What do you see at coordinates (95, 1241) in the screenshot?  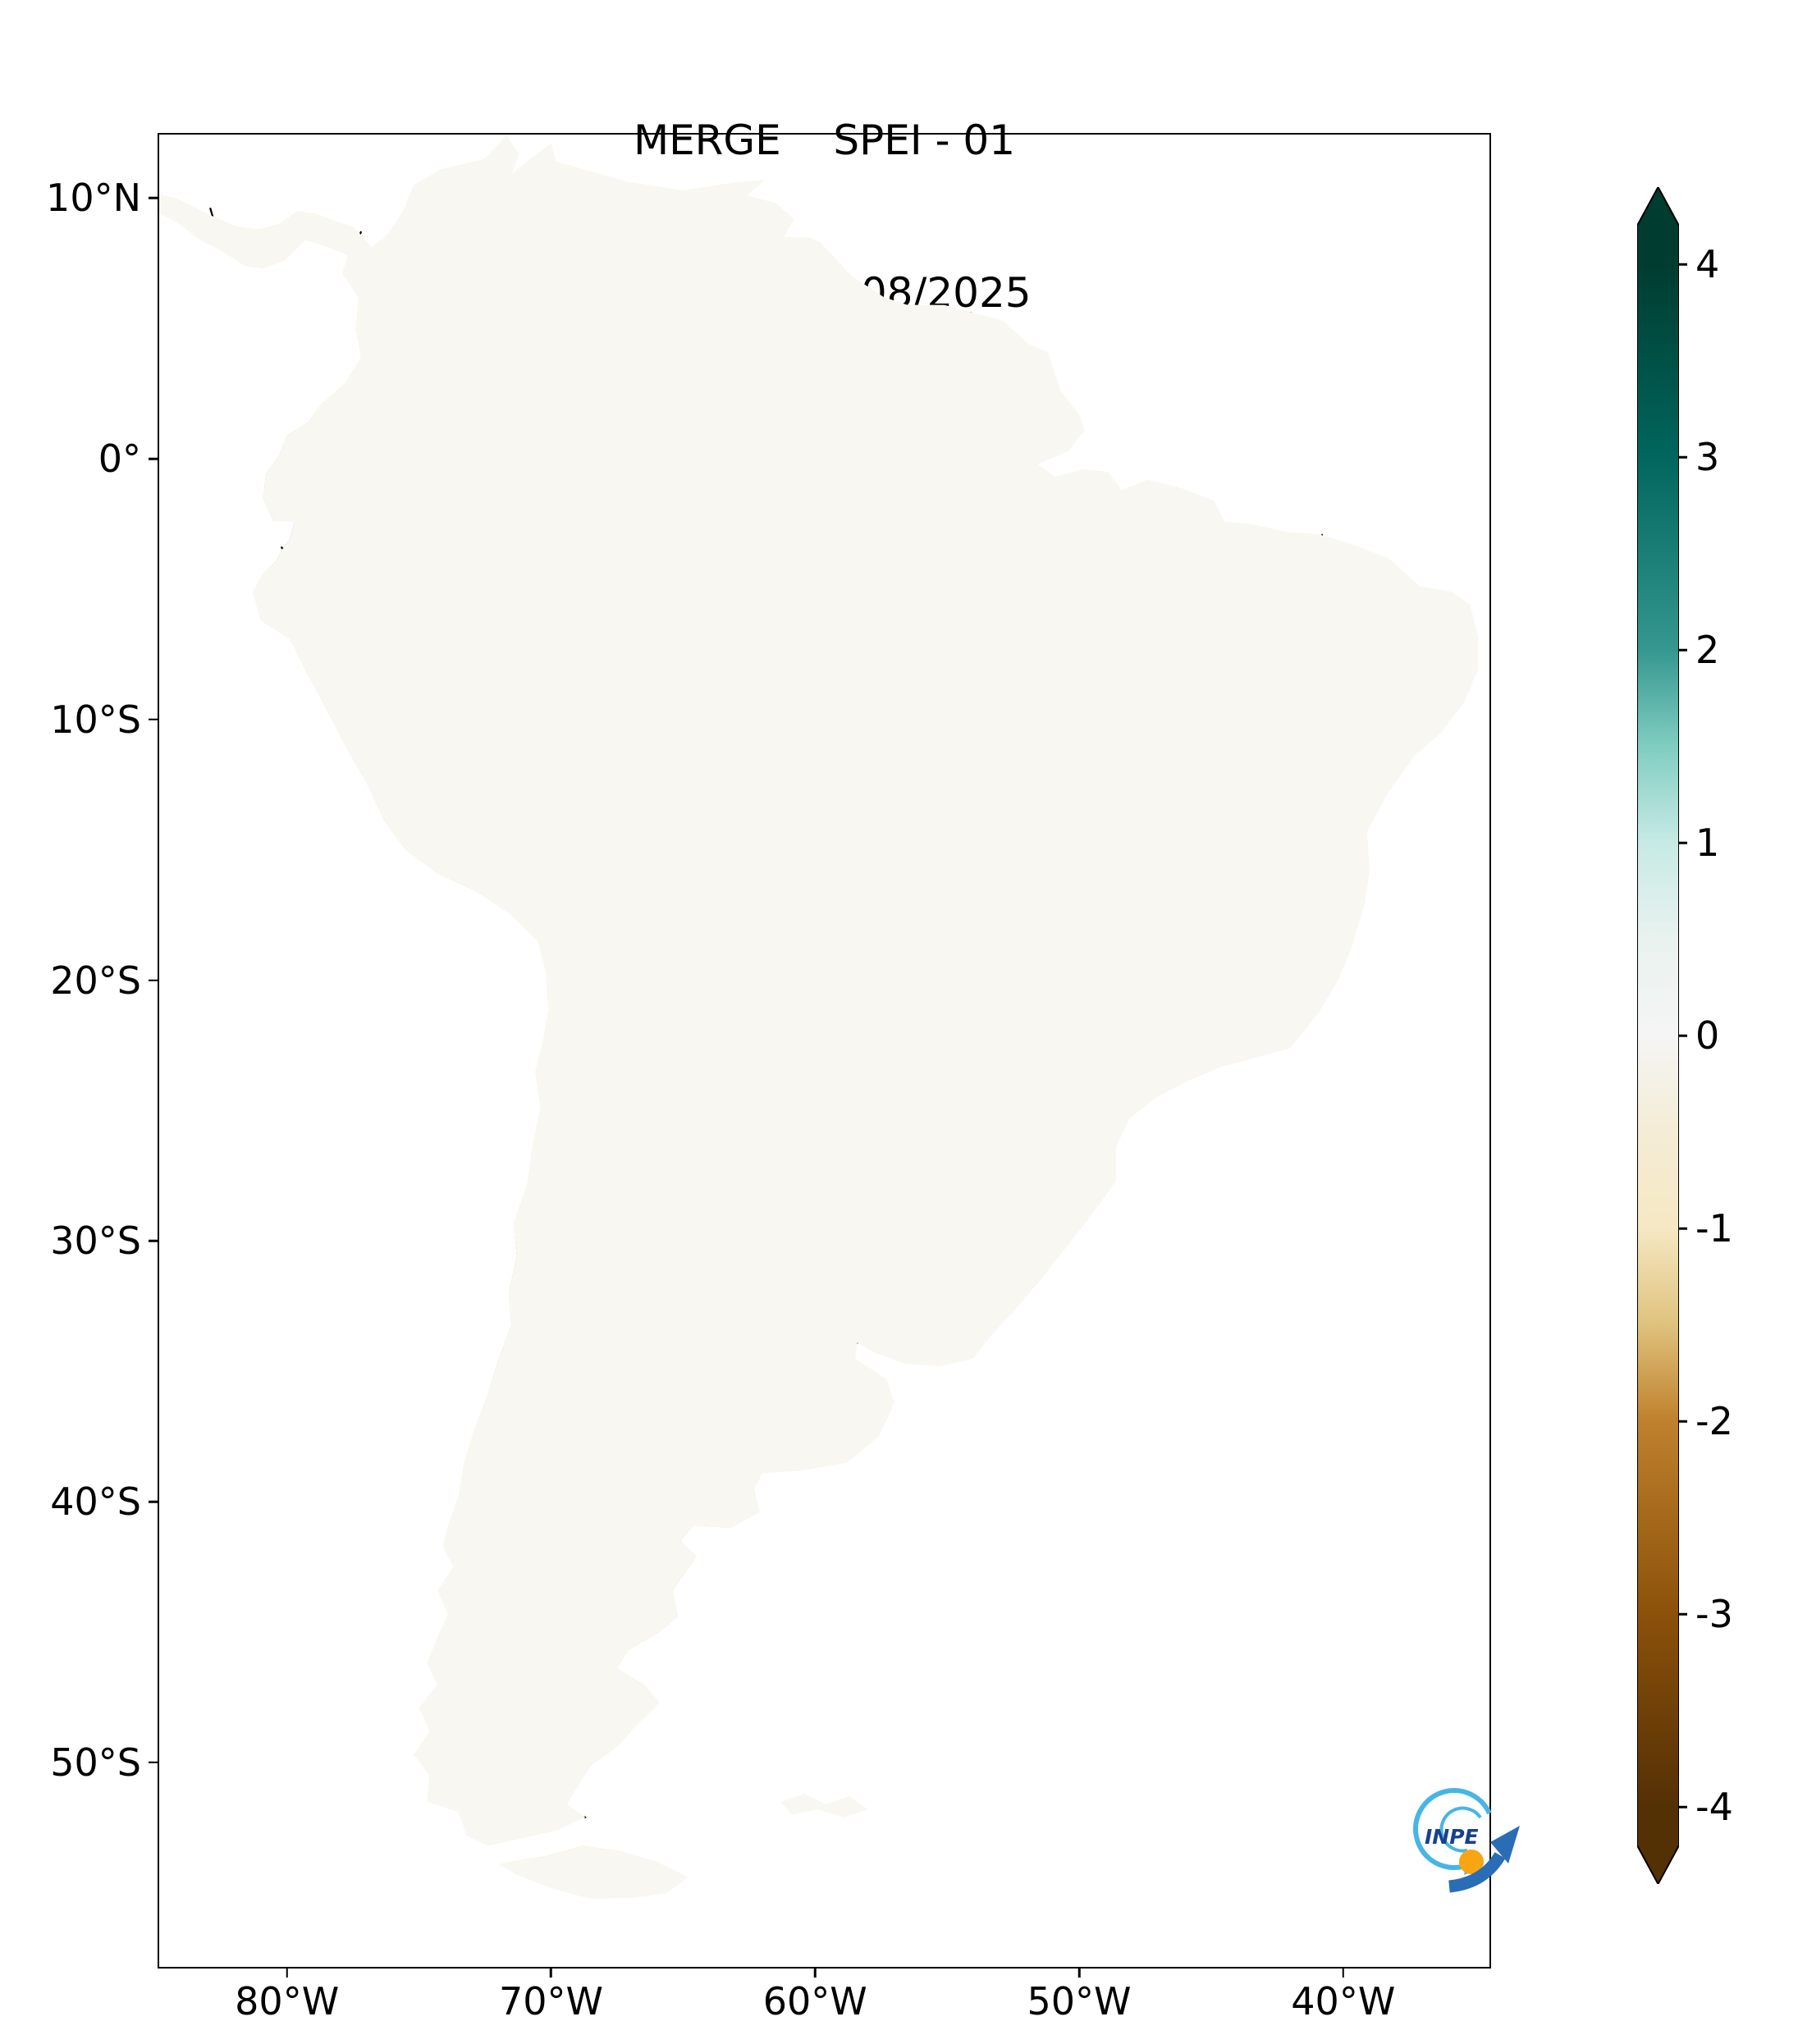 I see `lat-tick-label: 30°S` at bounding box center [95, 1241].